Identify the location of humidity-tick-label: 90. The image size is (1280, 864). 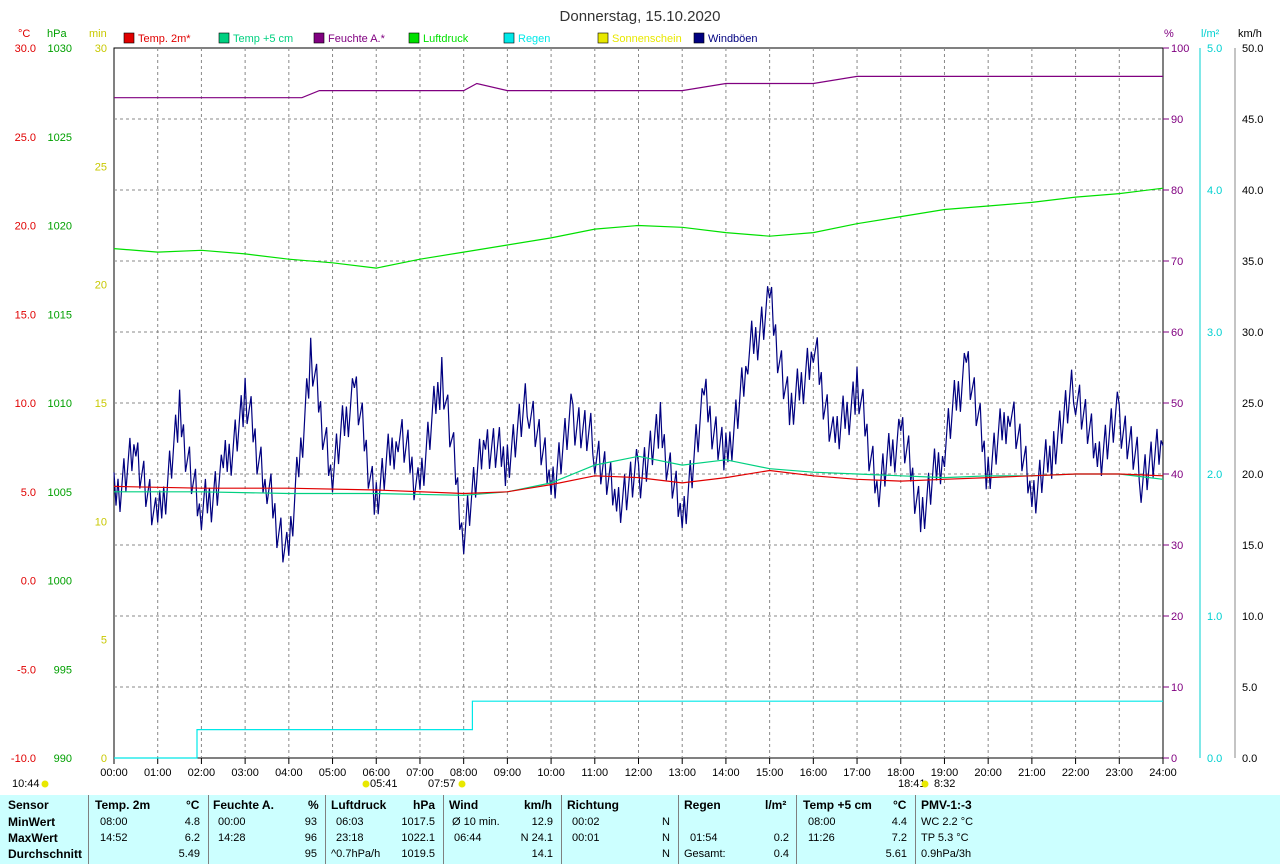
(1177, 120).